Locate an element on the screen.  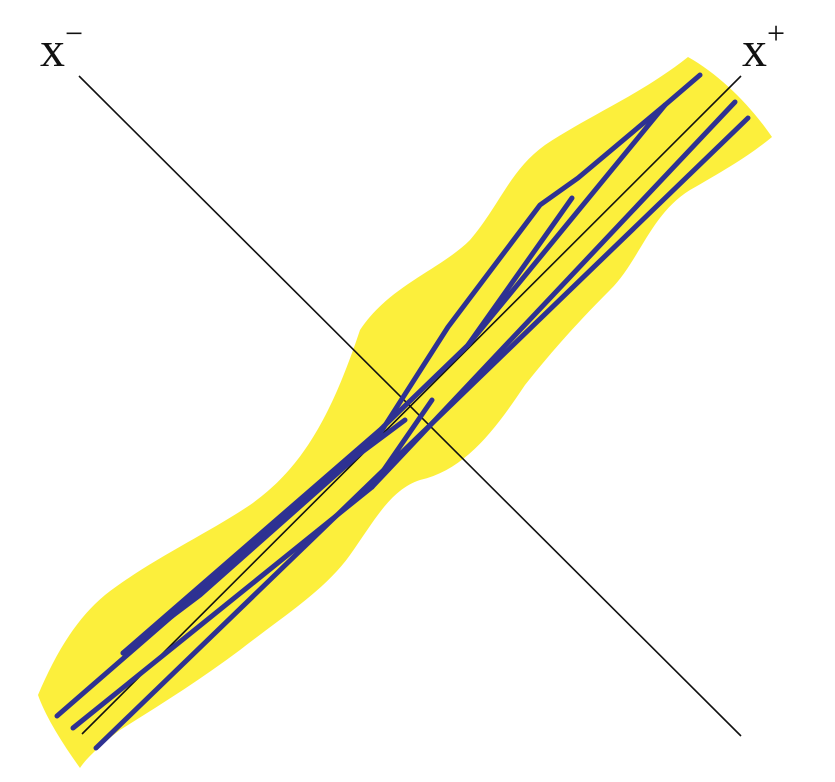
x-minus-sup: − is located at coordinates (74, 33).